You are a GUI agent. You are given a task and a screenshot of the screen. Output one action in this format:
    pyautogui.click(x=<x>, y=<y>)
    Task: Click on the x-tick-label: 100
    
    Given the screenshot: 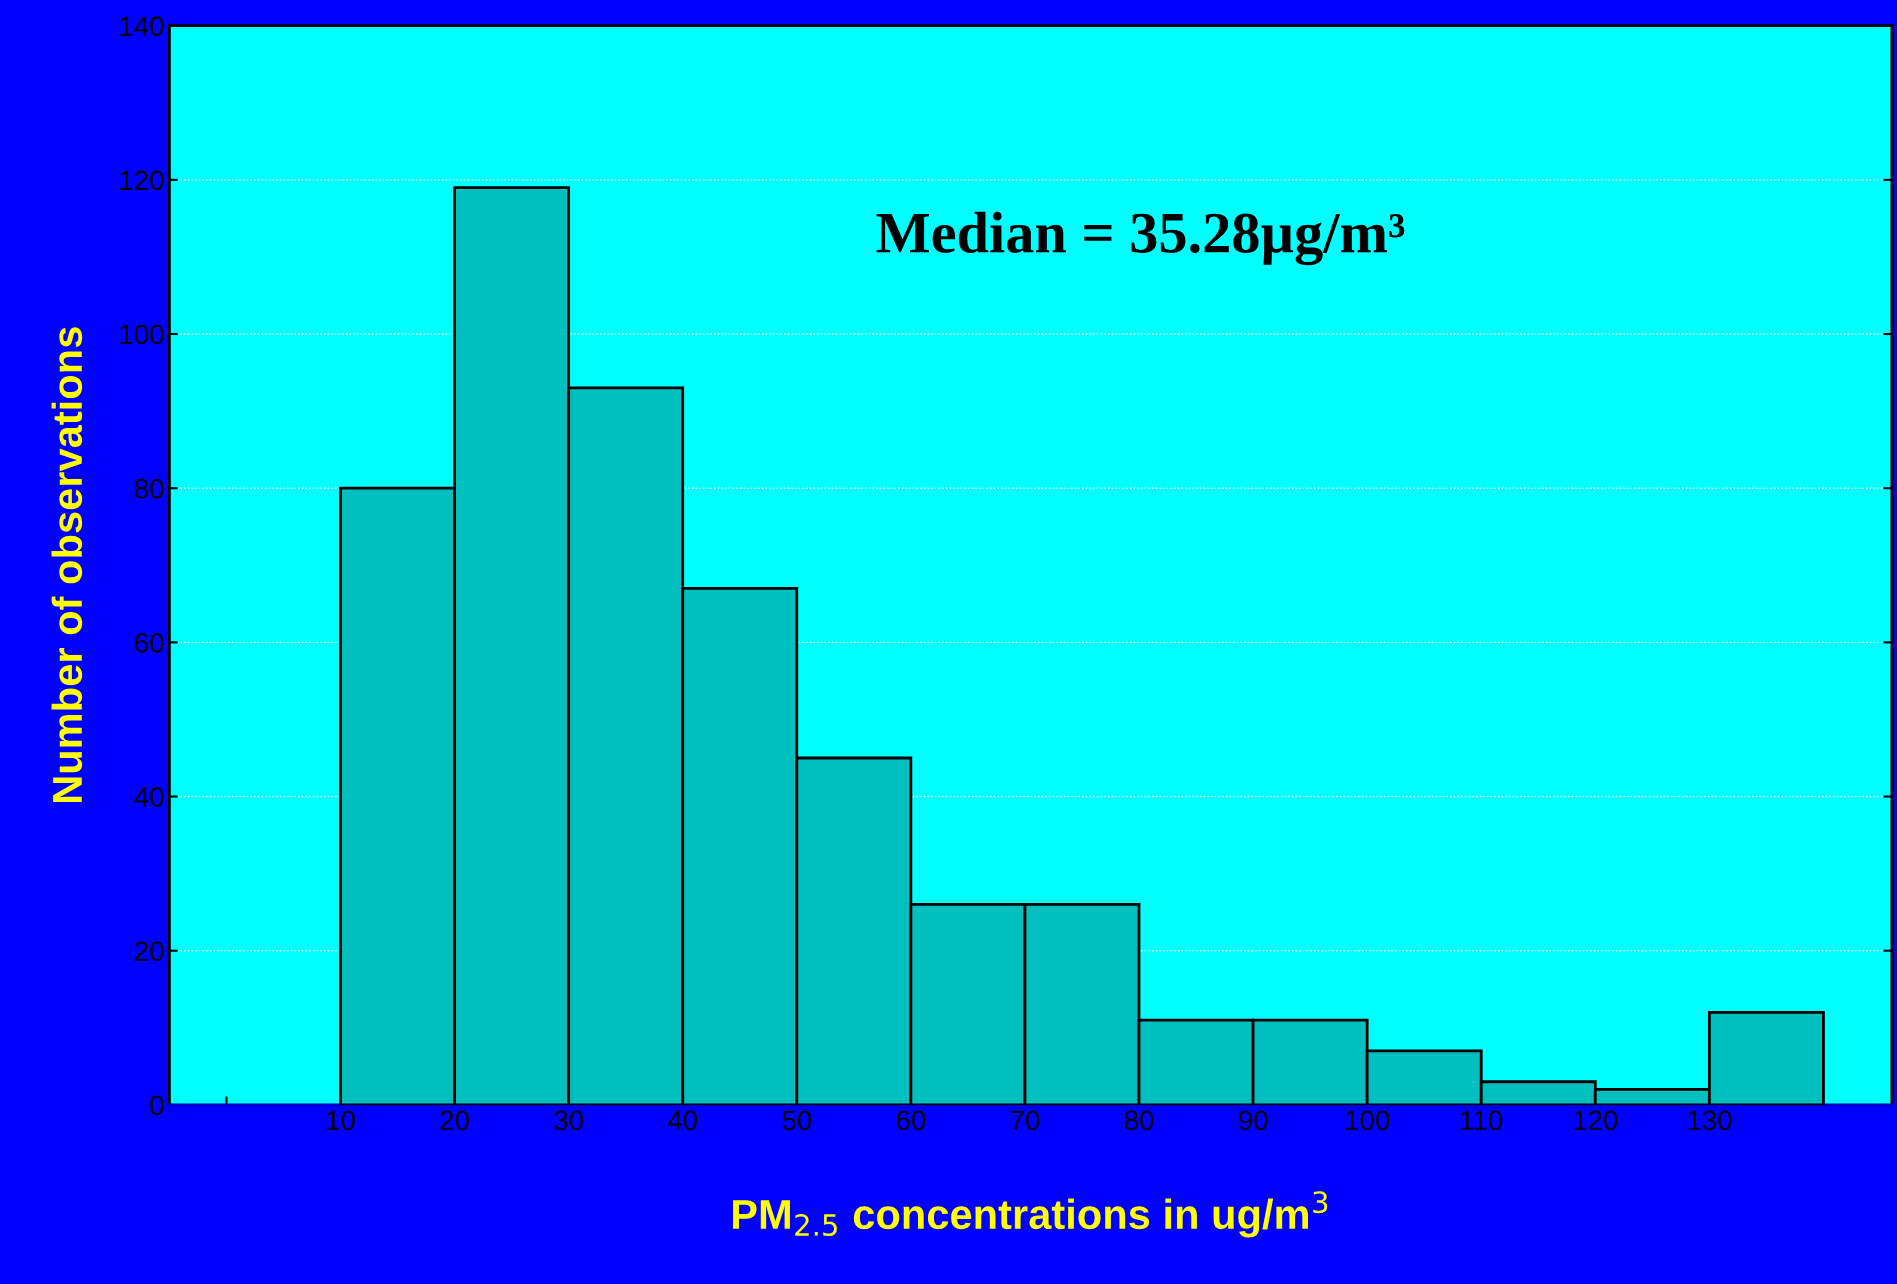 What is the action you would take?
    pyautogui.click(x=1368, y=1120)
    